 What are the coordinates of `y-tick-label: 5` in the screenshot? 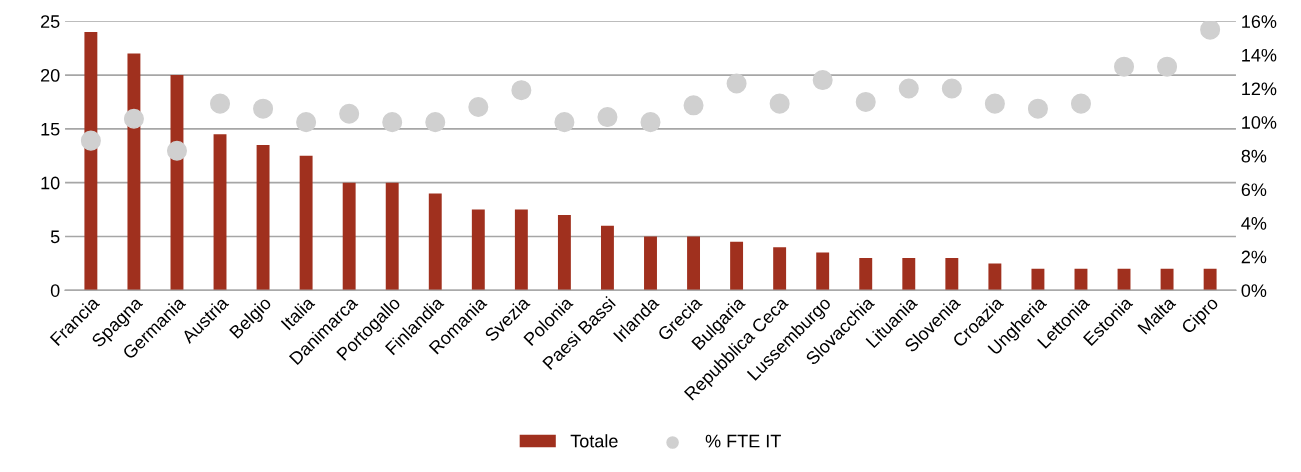 It's located at (55, 237).